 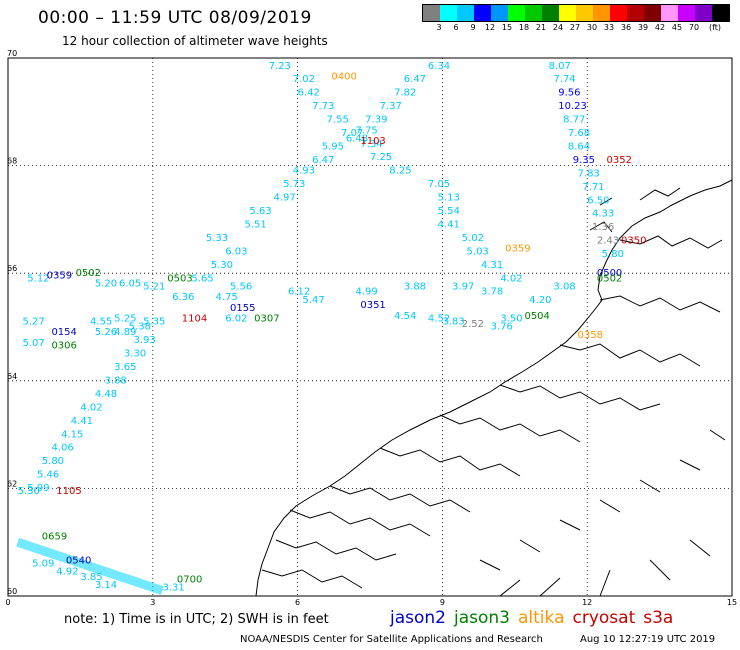 What do you see at coordinates (502, 327) in the screenshot?
I see `swh-value: 3.76` at bounding box center [502, 327].